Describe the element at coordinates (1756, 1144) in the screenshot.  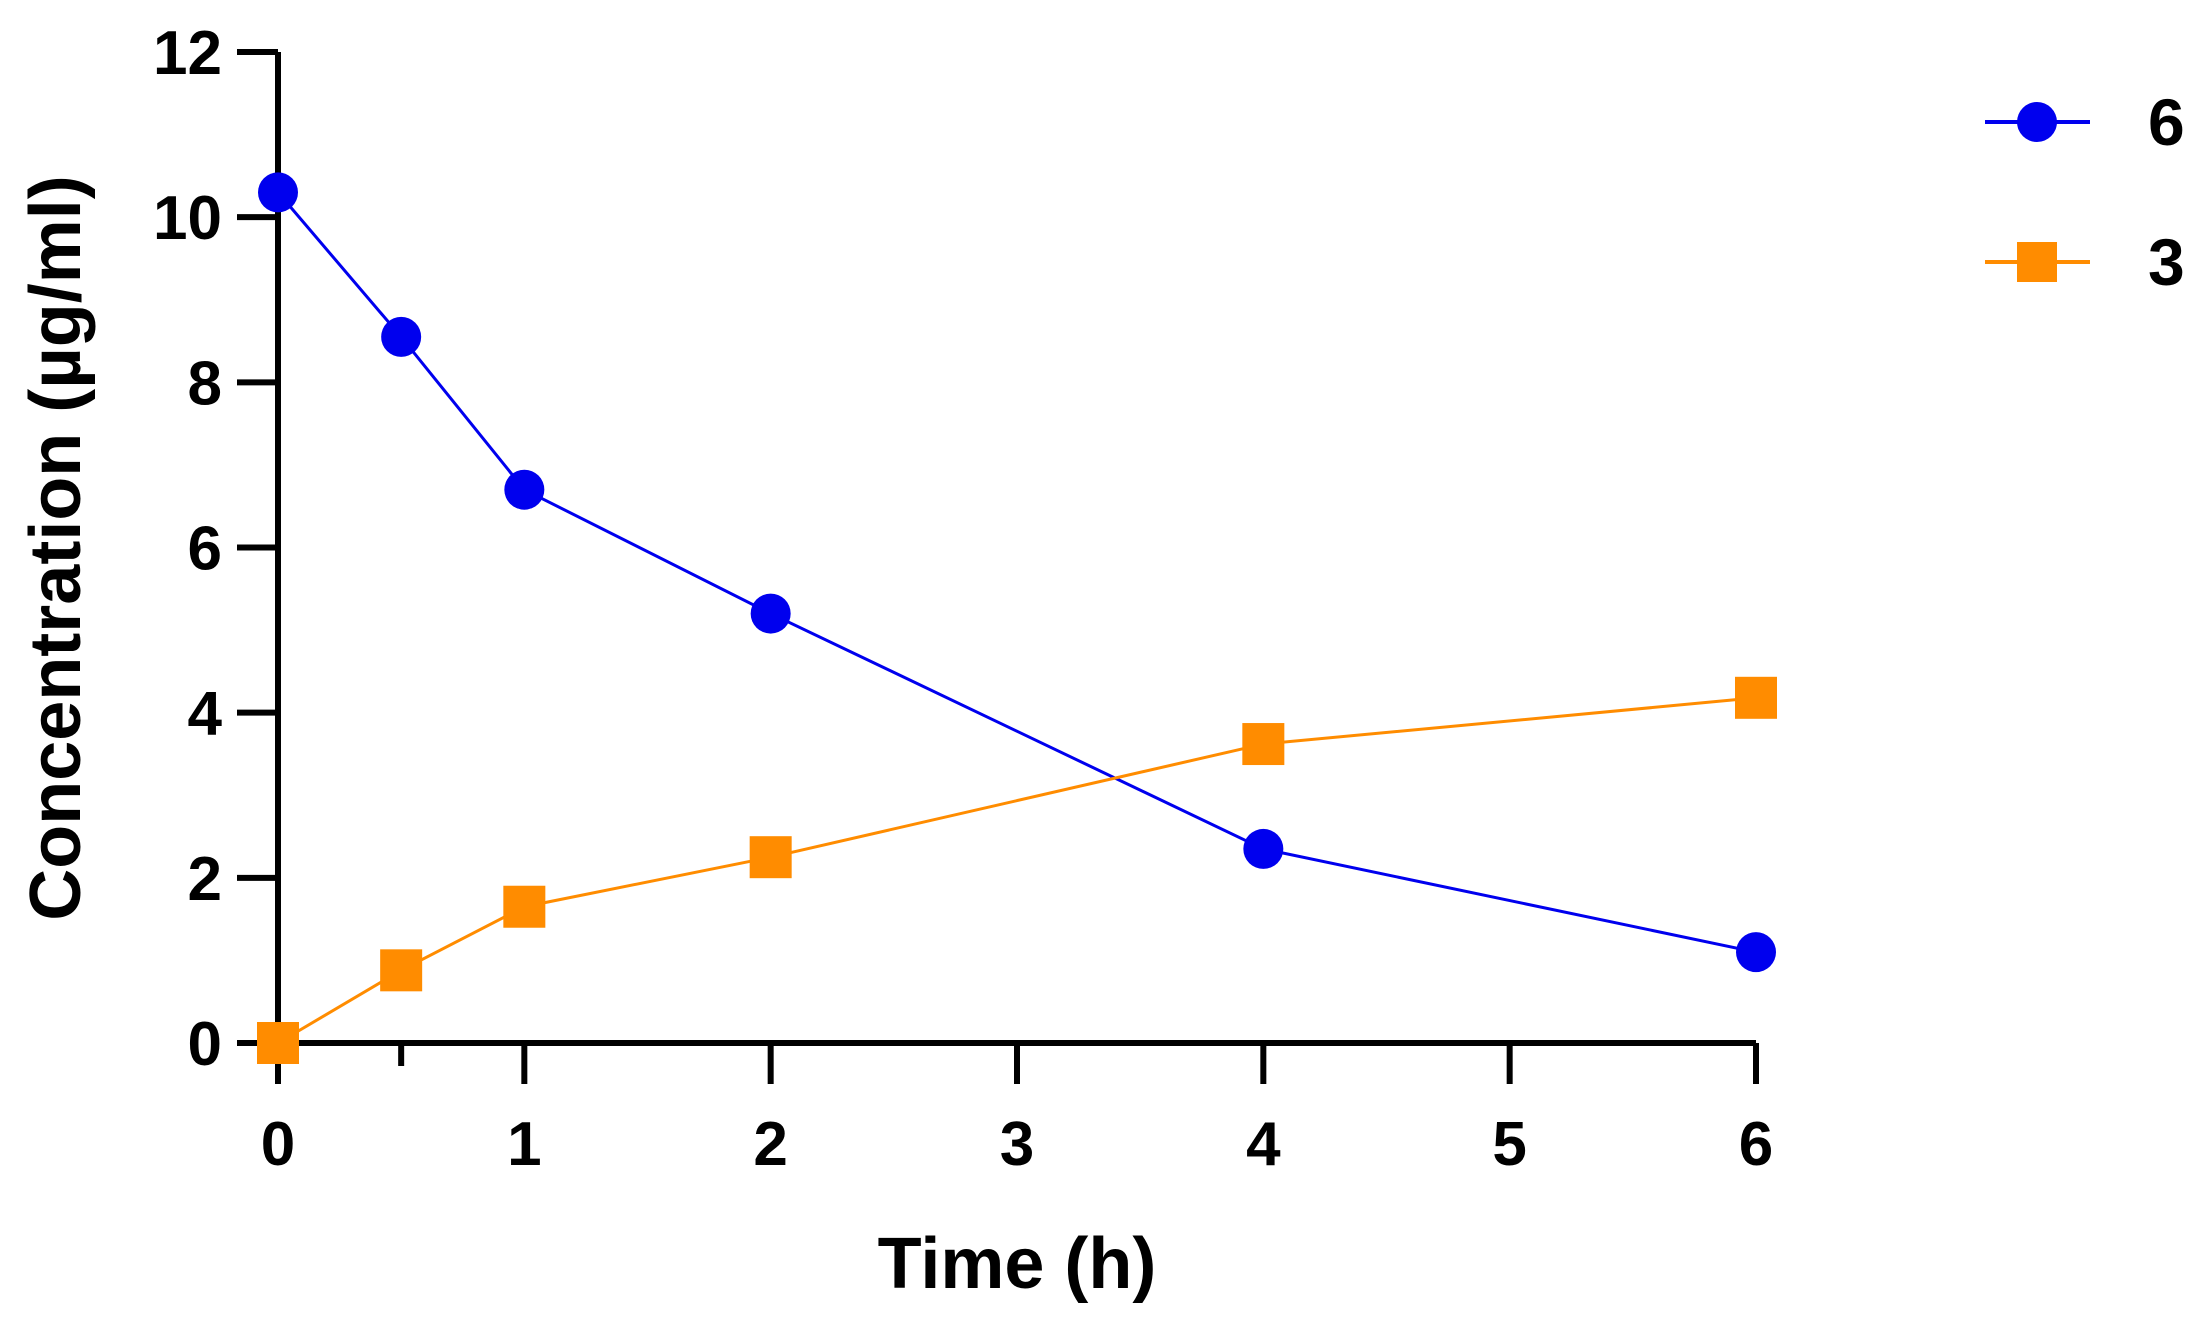
I see `x-tick-label: 6` at that location.